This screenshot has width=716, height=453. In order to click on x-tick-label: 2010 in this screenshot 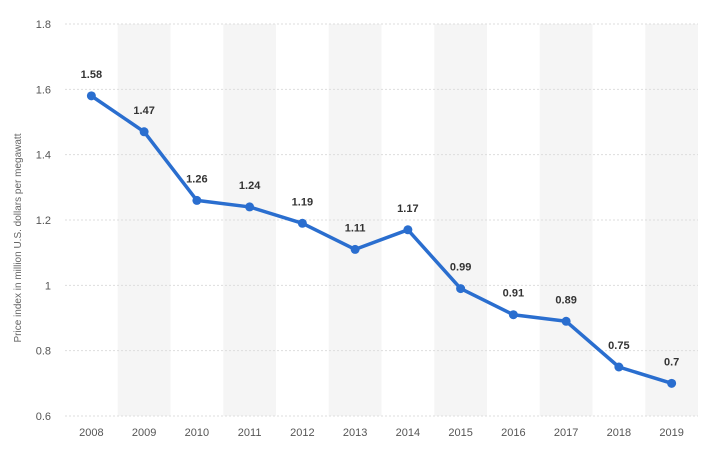, I will do `click(197, 433)`.